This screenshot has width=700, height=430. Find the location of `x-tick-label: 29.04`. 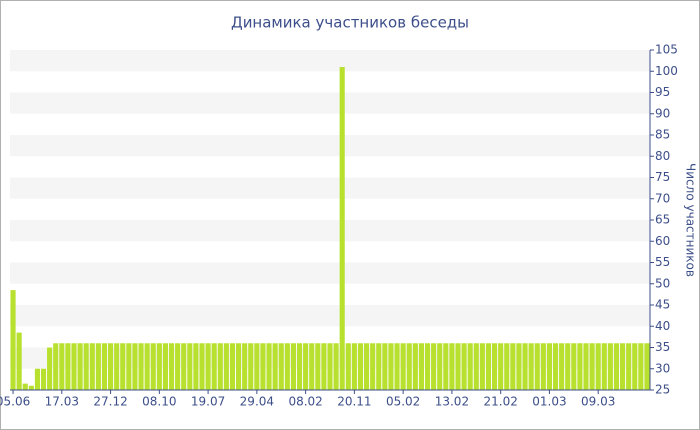

x-tick-label: 29.04 is located at coordinates (257, 402).